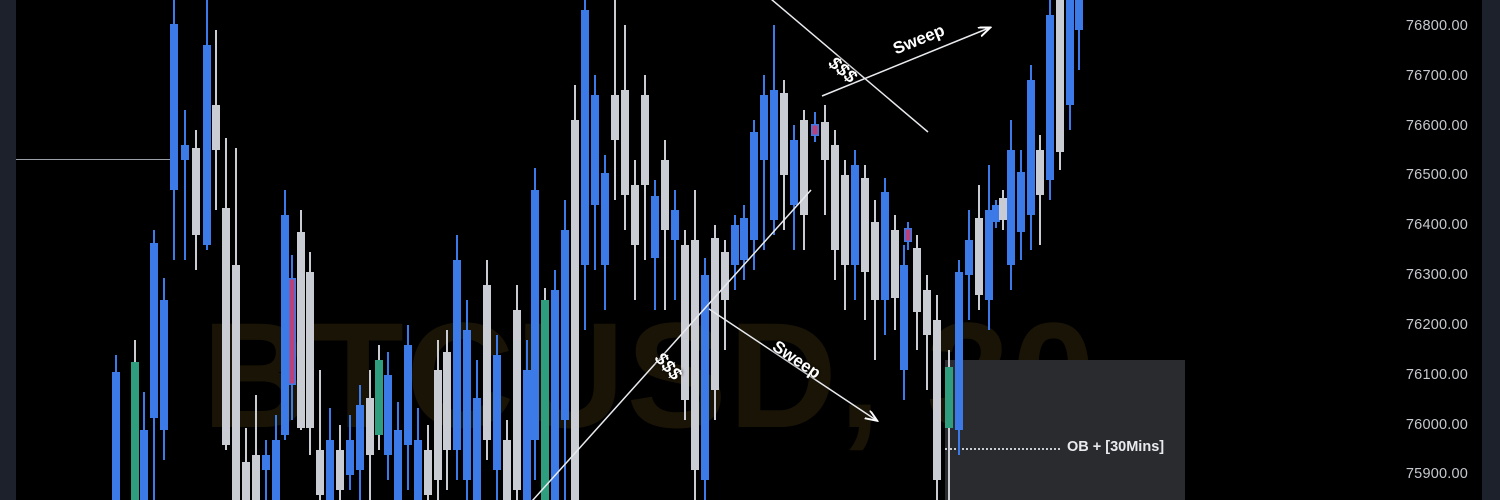 This screenshot has width=1500, height=500. Describe the element at coordinates (97, 160) in the screenshot. I see `horizontal-price-line` at that location.